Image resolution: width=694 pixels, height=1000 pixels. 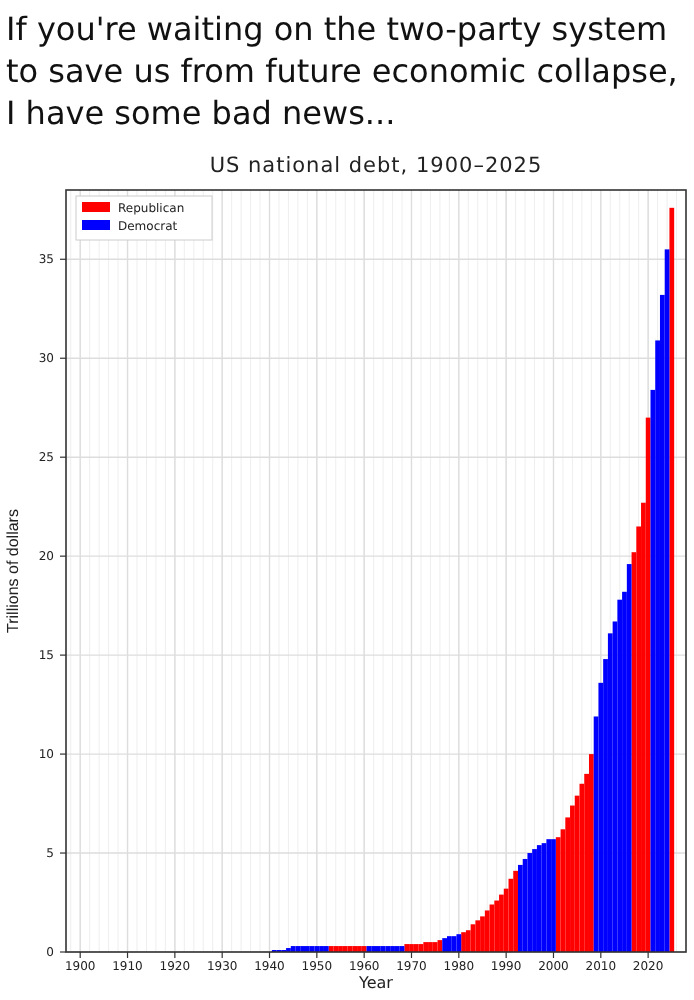 What do you see at coordinates (376, 166) in the screenshot?
I see `chart-subtitle: US national debt, 1900–2025` at bounding box center [376, 166].